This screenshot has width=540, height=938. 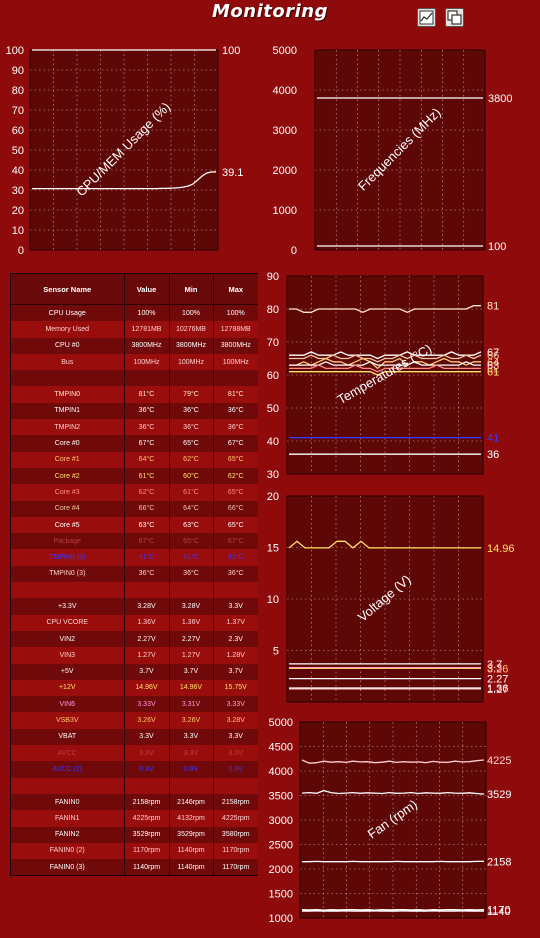 What do you see at coordinates (285, 171) in the screenshot?
I see `y-tick-label: 2000` at bounding box center [285, 171].